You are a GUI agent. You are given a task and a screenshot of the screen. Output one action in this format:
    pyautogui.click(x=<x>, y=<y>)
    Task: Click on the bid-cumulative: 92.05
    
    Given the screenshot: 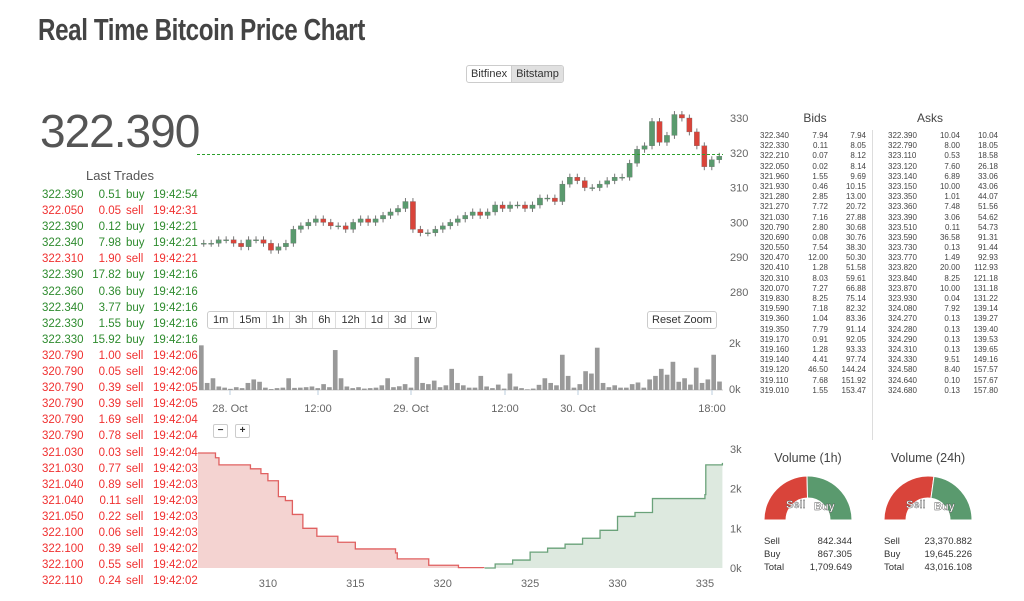 What is the action you would take?
    pyautogui.click(x=855, y=339)
    